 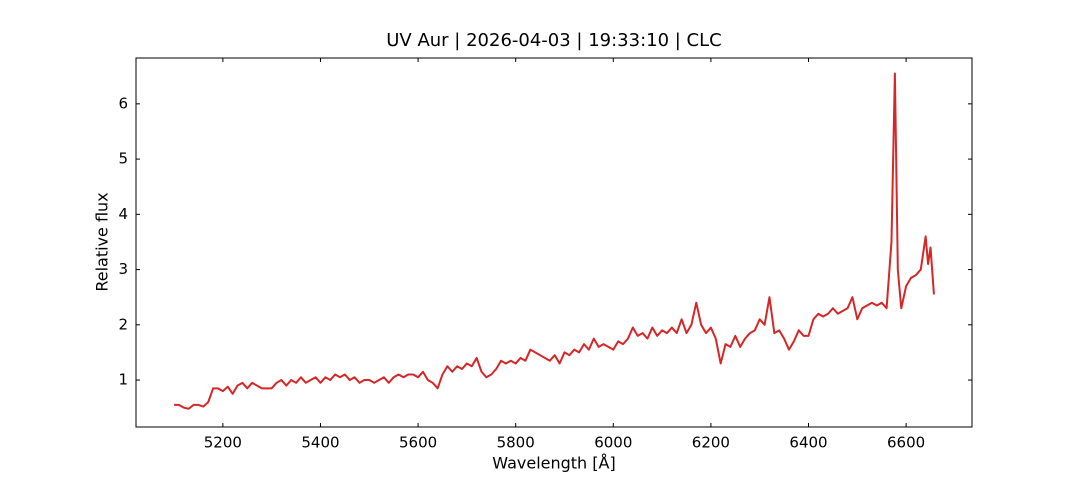 What do you see at coordinates (320, 443) in the screenshot?
I see `x-tick-label: 5400` at bounding box center [320, 443].